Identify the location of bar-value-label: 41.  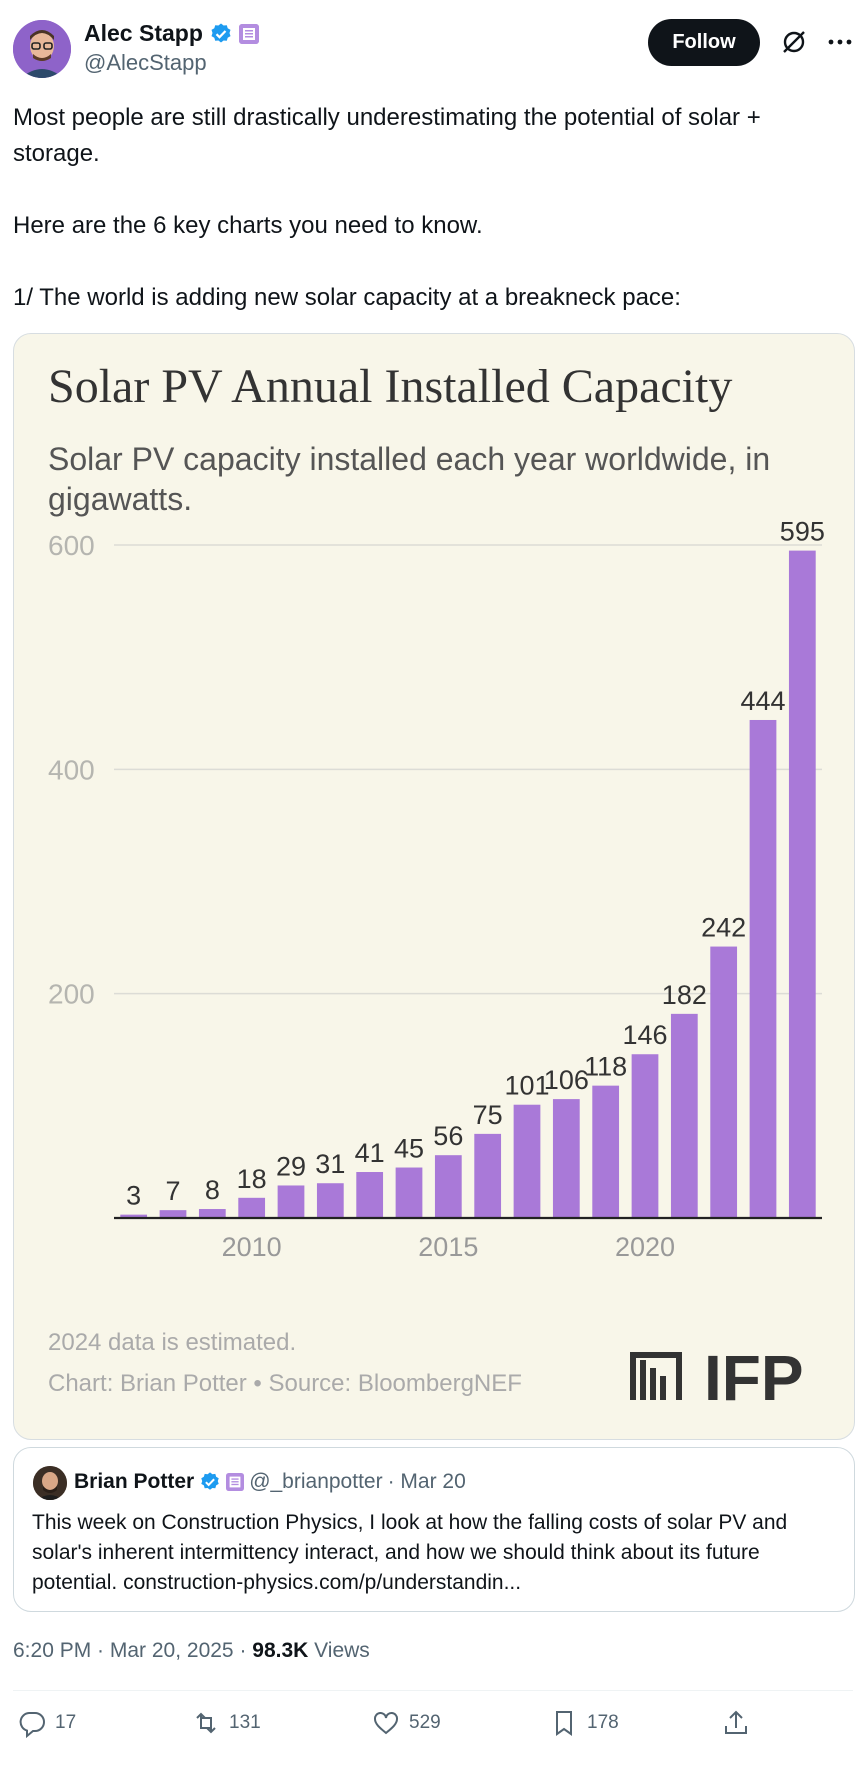
(370, 1153).